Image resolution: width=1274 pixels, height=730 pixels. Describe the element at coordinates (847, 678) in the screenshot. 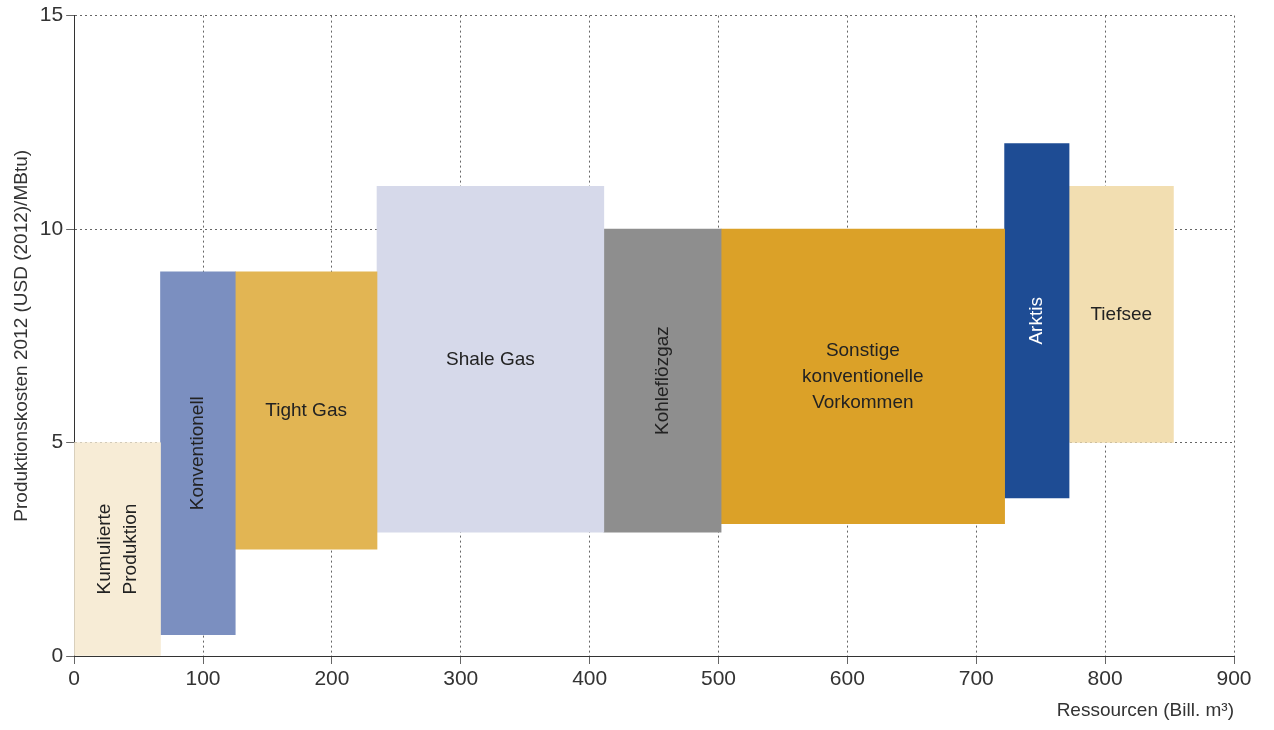

I see `x-tick-label: 600` at that location.